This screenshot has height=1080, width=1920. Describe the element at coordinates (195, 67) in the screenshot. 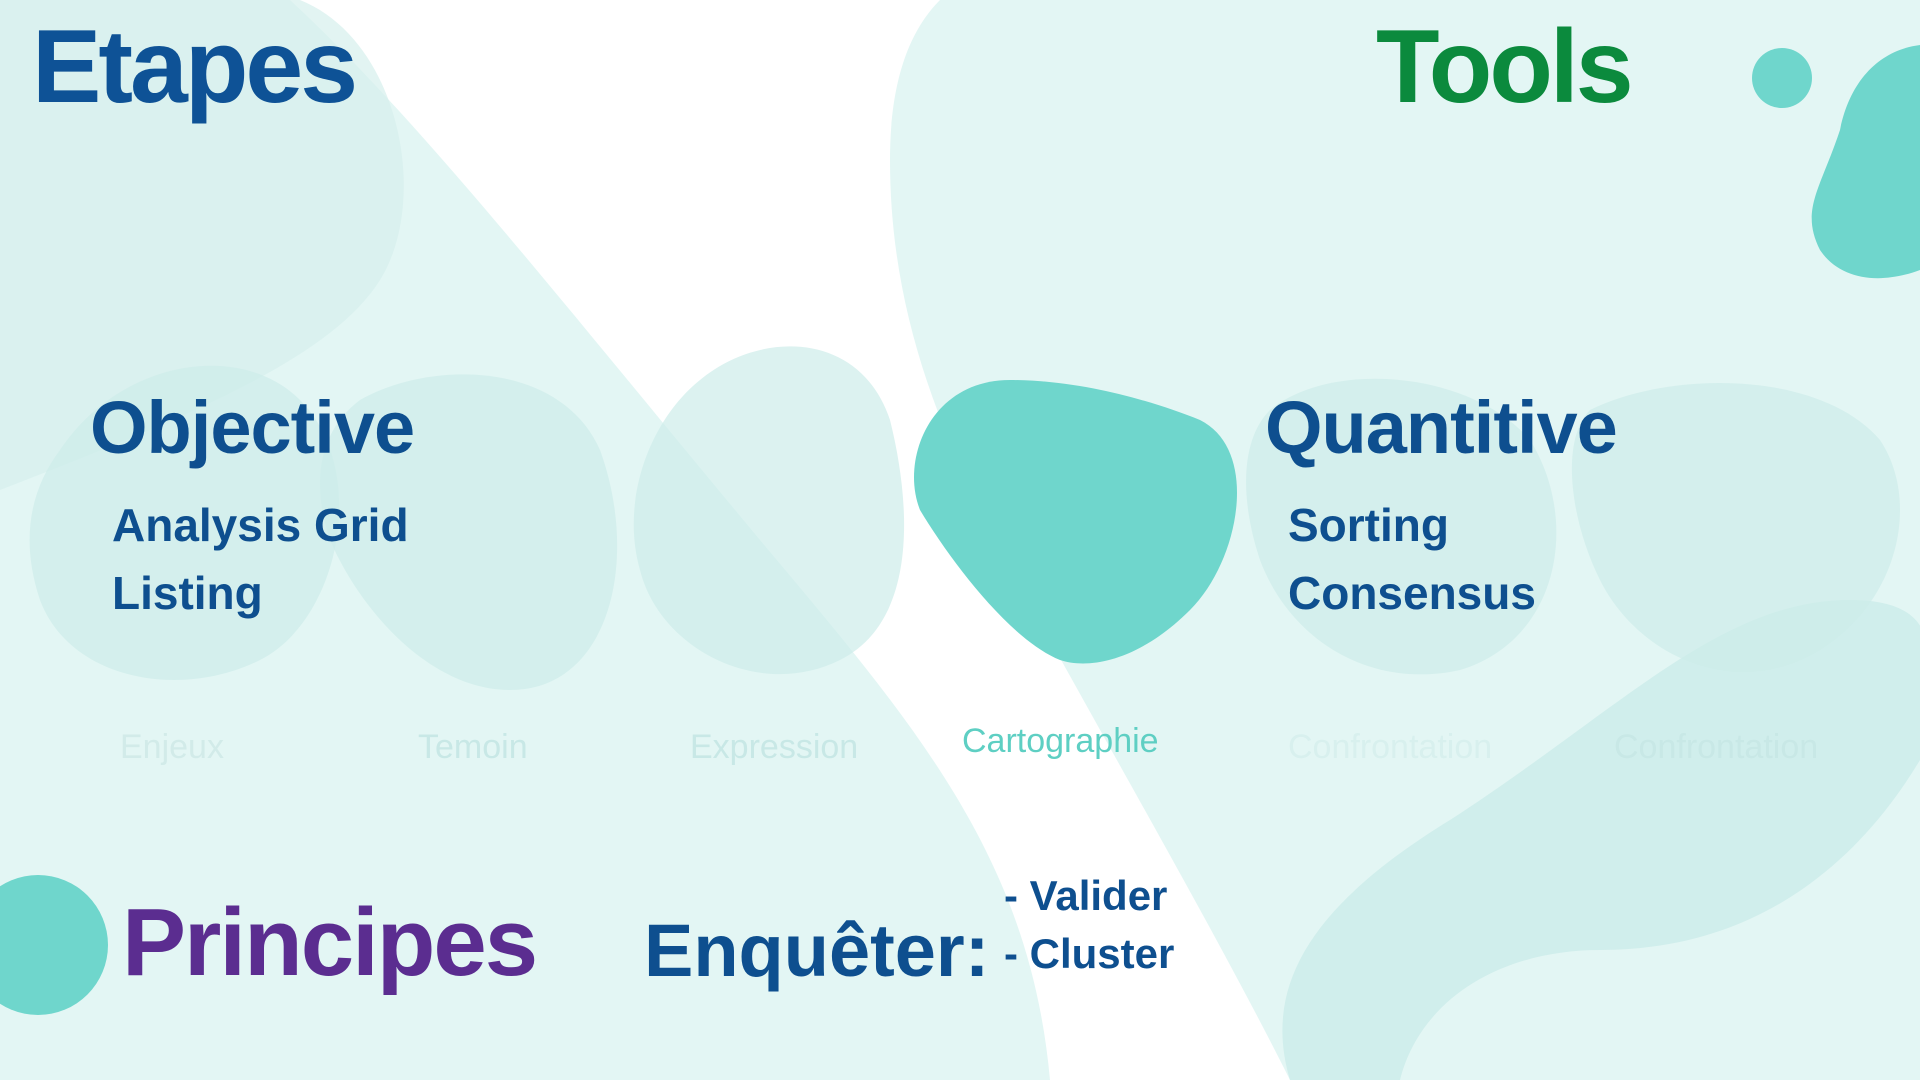

I see `title-etapes: Etapes` at that location.